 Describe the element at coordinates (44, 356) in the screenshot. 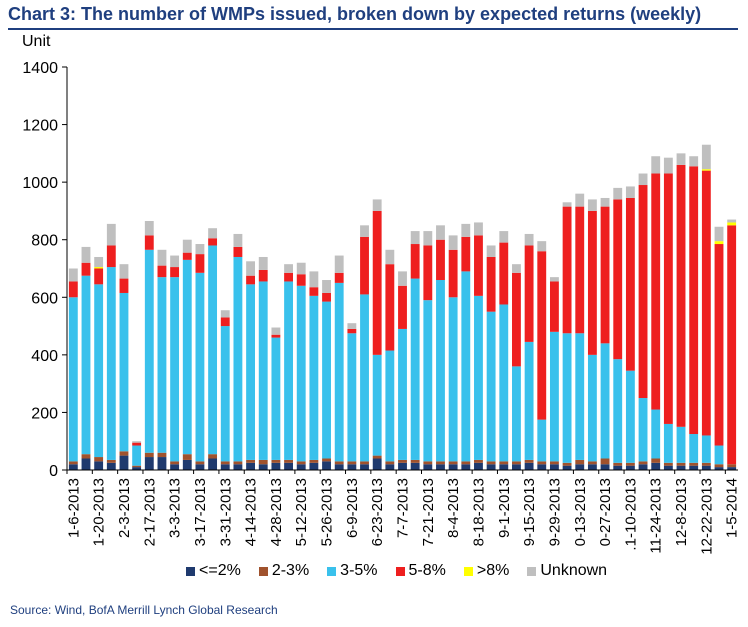

I see `y-tick-label: 400` at that location.